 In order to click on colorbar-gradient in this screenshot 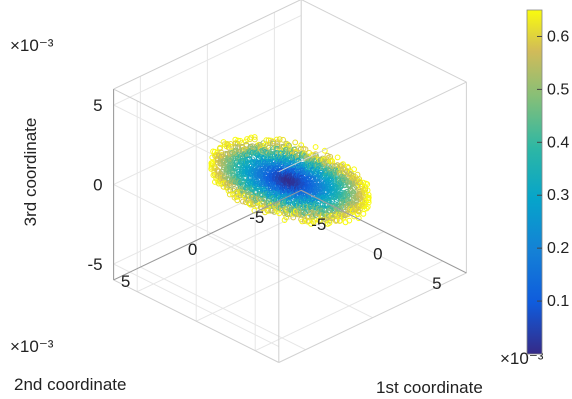, I will do `click(534, 182)`.